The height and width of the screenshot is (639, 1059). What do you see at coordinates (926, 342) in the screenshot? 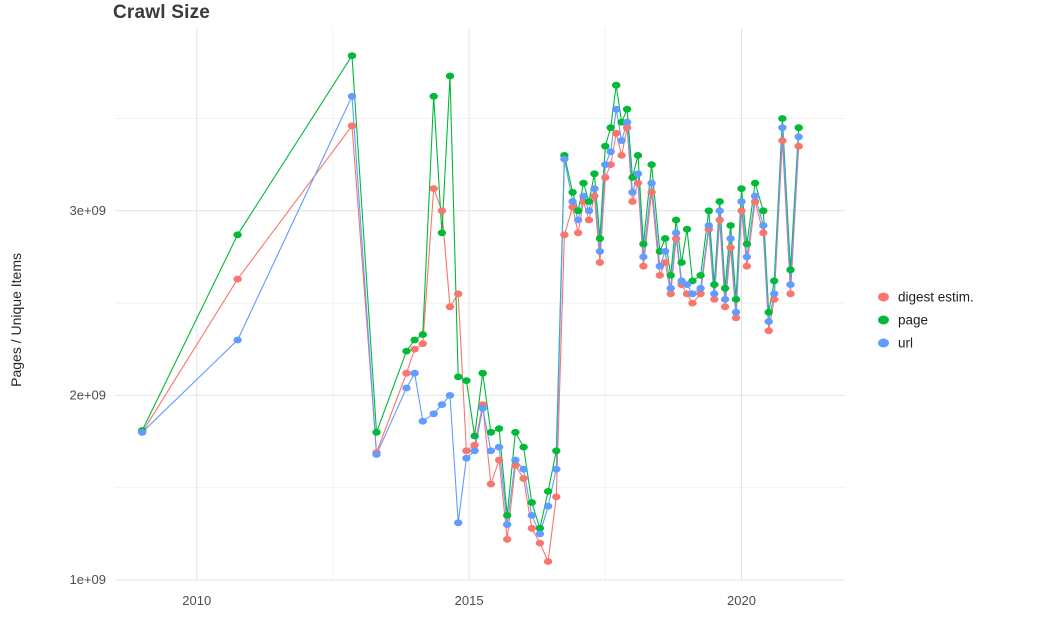
I see `legend-item-url: url` at bounding box center [926, 342].